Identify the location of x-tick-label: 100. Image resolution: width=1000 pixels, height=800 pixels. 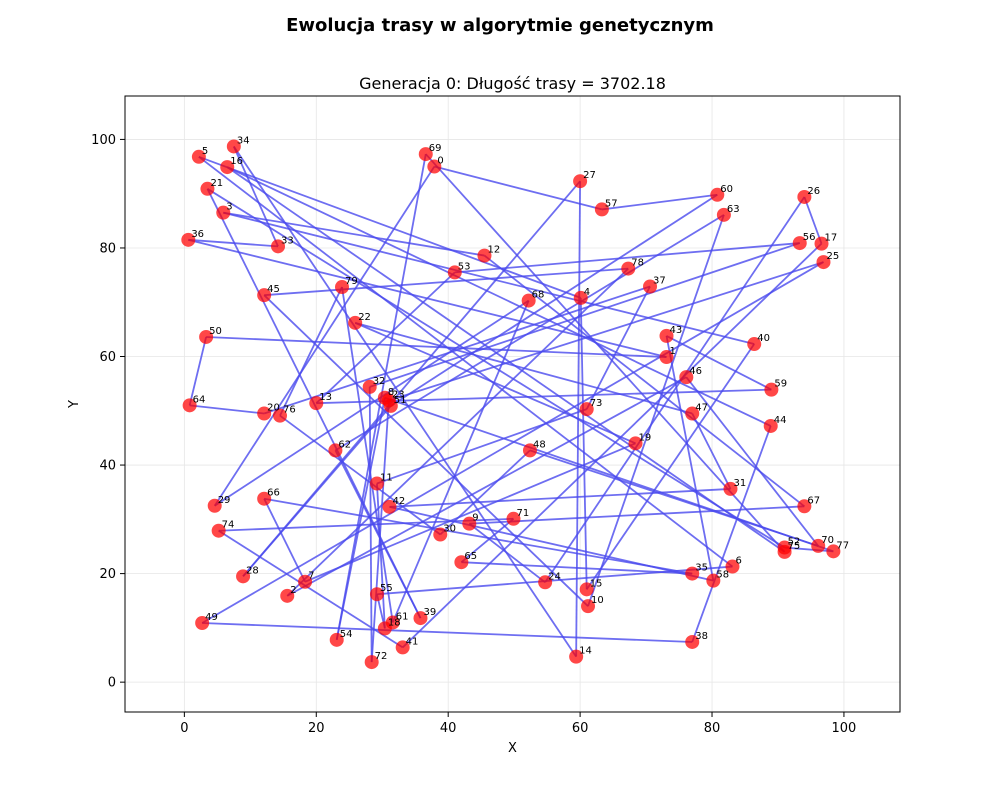
(844, 728).